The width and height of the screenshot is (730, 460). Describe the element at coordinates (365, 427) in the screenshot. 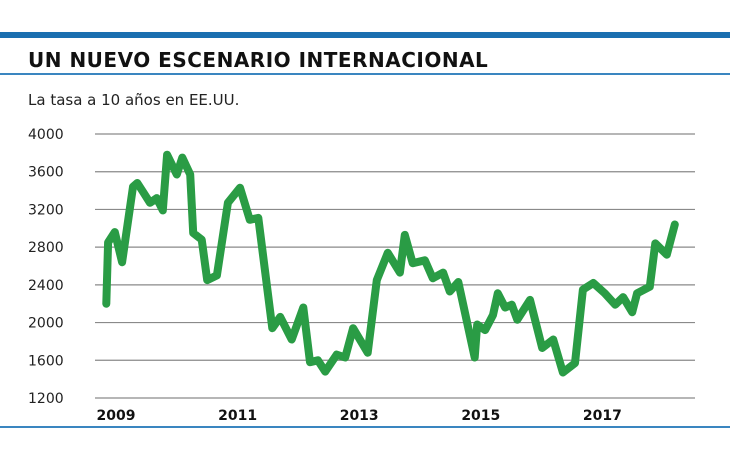

I see `bottom-divider` at that location.